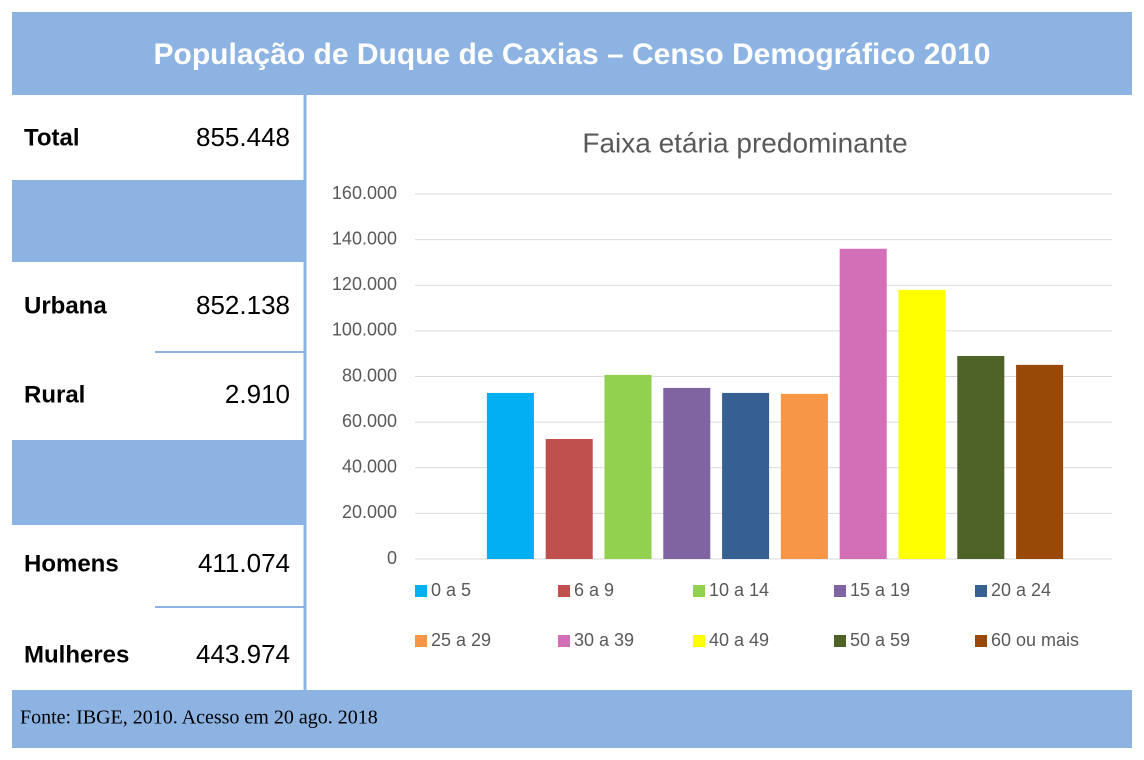  What do you see at coordinates (369, 467) in the screenshot?
I see `y-tick-label: 40.000` at bounding box center [369, 467].